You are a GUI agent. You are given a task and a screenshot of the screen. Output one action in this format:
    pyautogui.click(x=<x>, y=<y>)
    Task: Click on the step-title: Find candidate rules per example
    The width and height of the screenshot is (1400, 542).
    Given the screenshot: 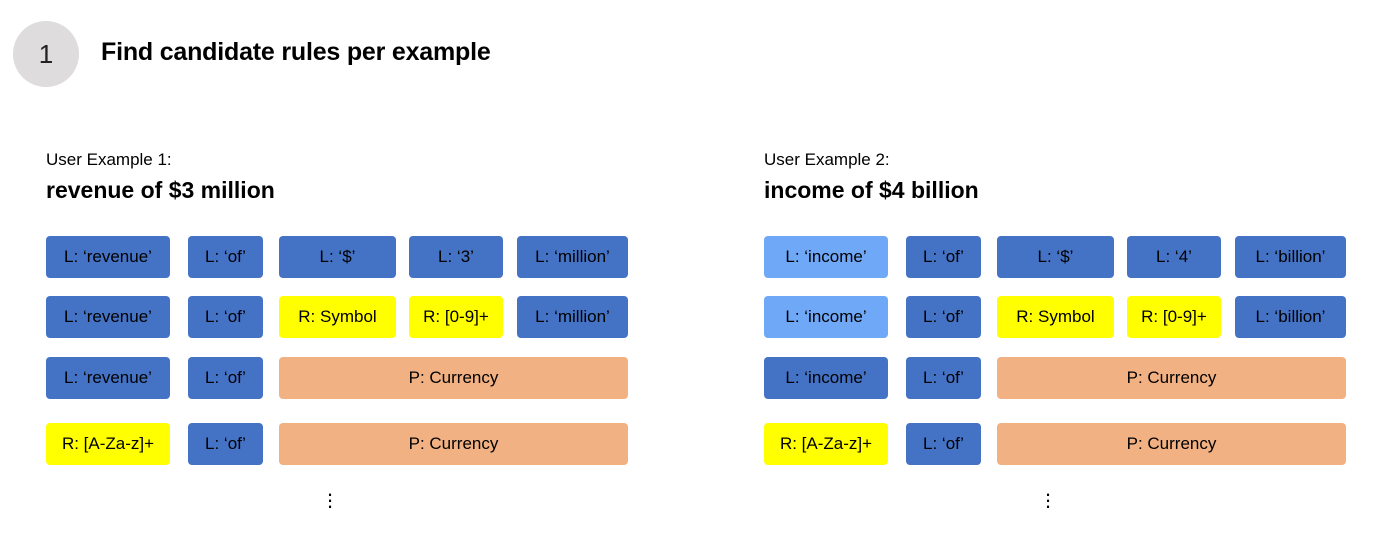 What is the action you would take?
    pyautogui.click(x=296, y=52)
    